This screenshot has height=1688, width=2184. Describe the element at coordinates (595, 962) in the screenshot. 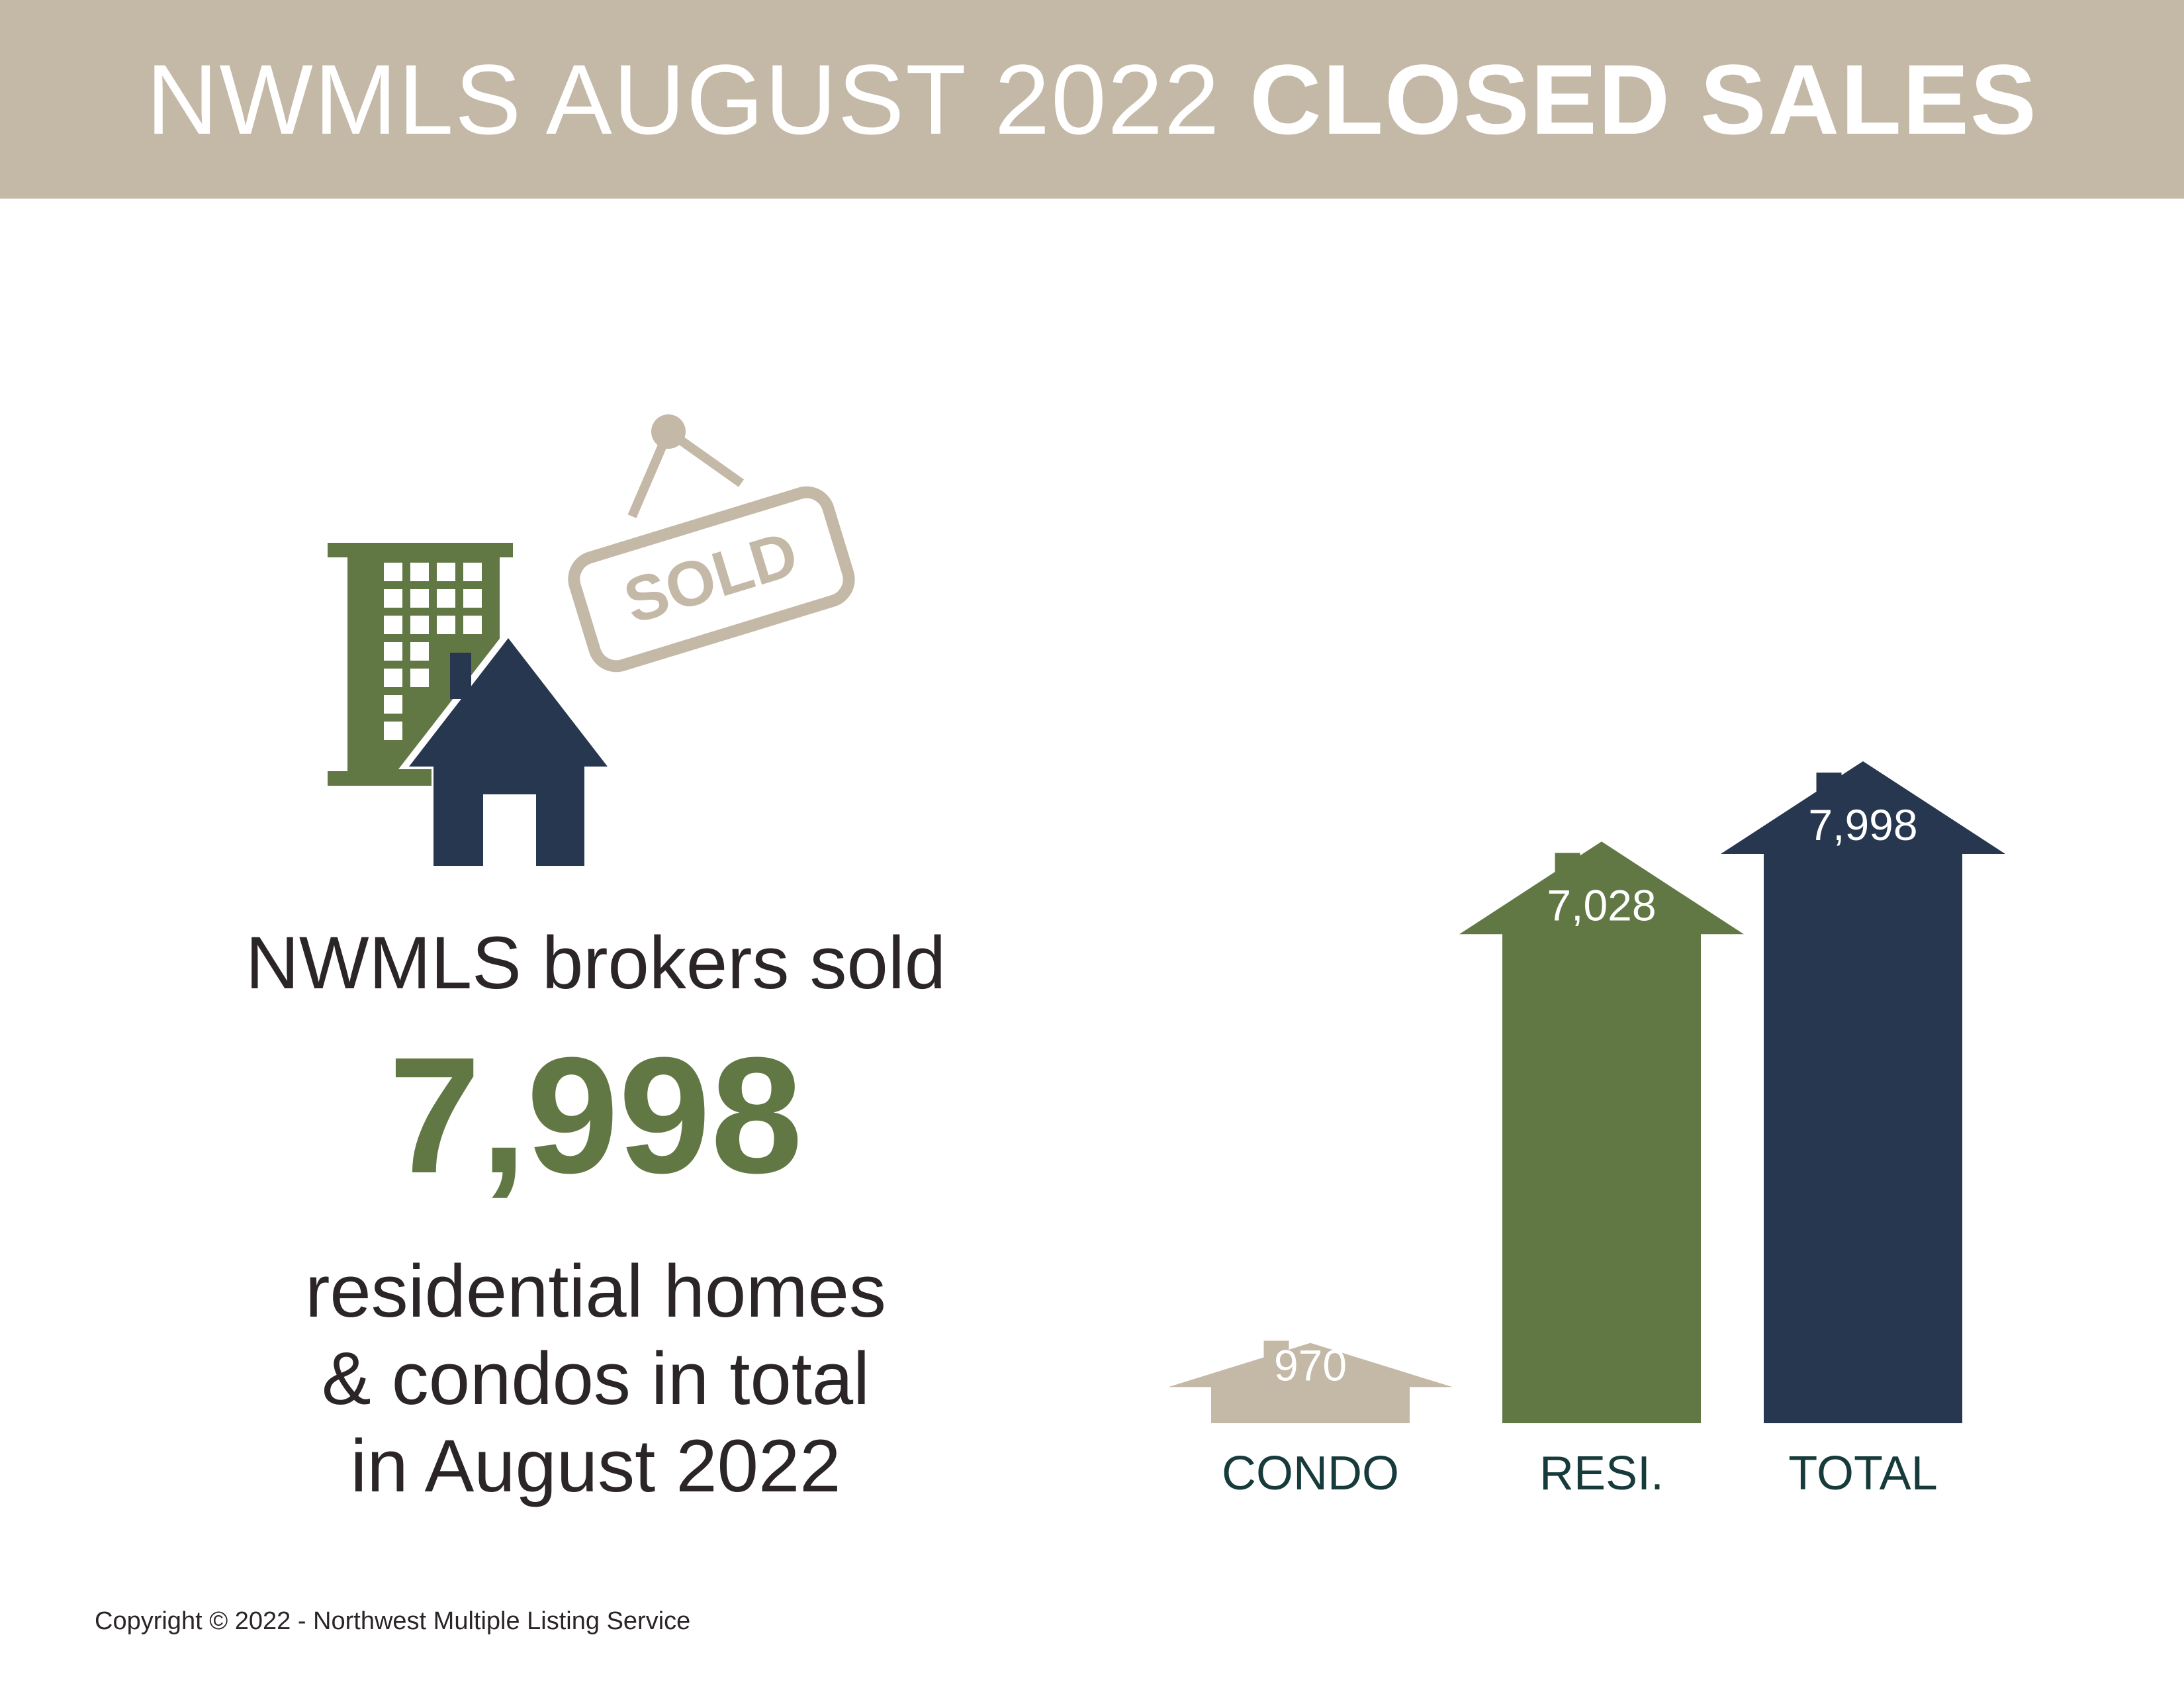

I see `summary-headline: NWMLS brokers sold` at that location.